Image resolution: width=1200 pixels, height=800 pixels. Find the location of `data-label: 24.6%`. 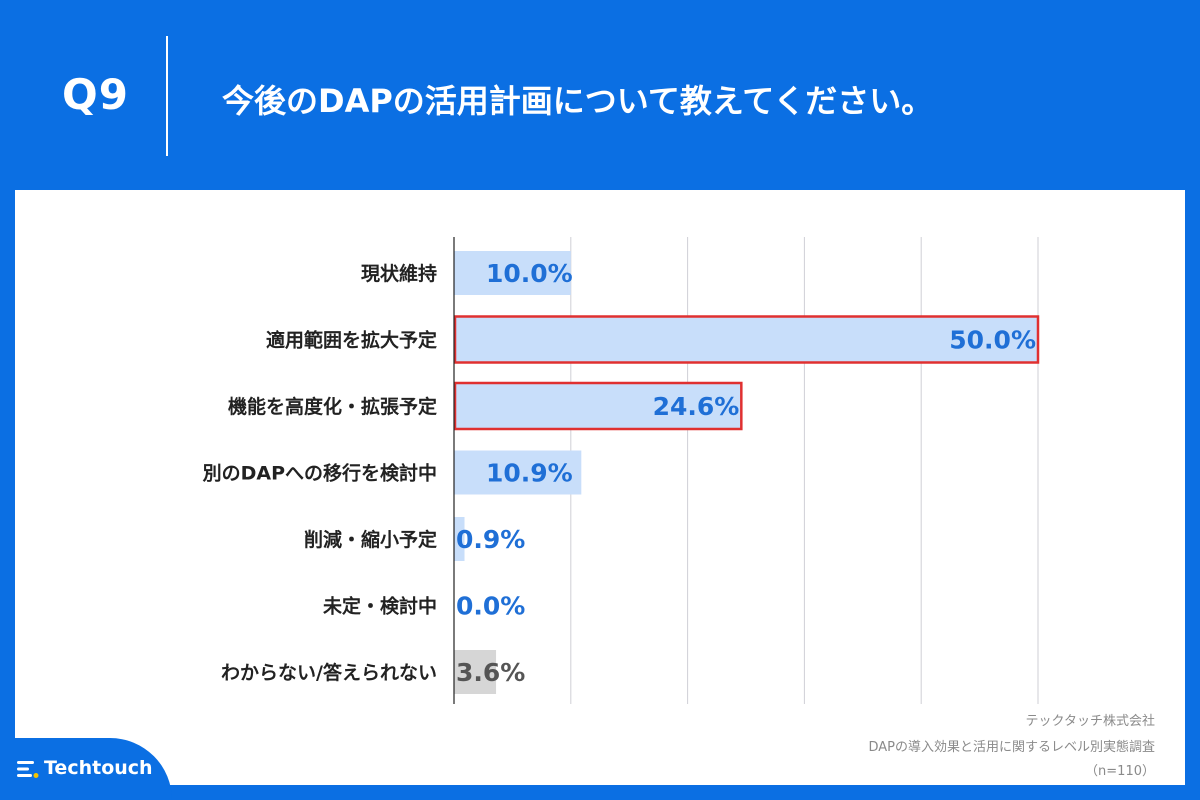

data-label: 24.6% is located at coordinates (696, 406).